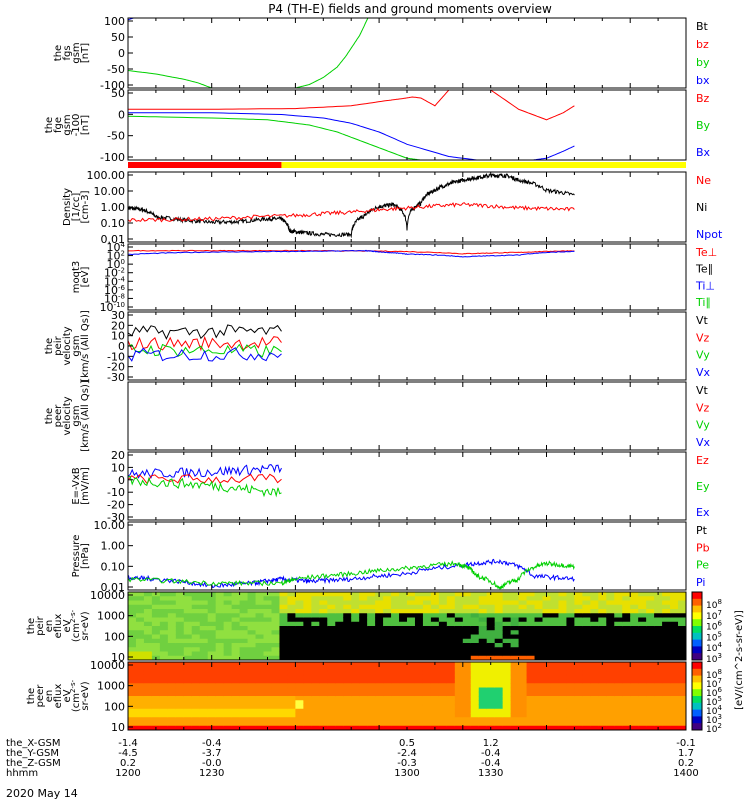  What do you see at coordinates (483, 165) in the screenshot?
I see `mode-bar-yellow` at bounding box center [483, 165].